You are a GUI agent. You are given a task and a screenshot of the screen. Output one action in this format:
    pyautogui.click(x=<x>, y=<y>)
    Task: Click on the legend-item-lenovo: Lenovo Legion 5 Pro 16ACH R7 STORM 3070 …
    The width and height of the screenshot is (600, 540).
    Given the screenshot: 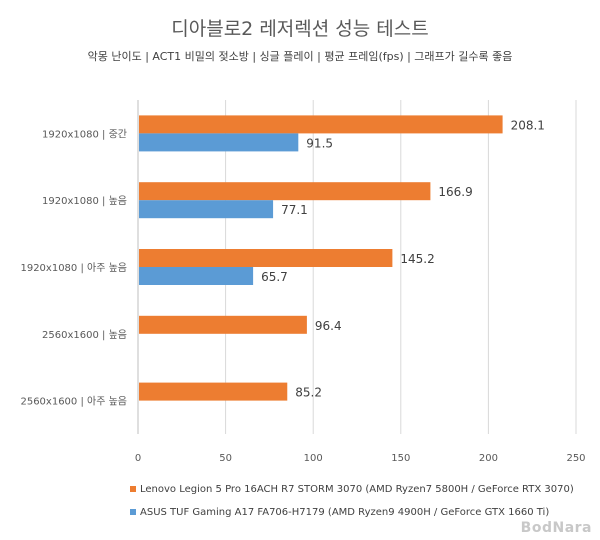 What is the action you would take?
    pyautogui.click(x=352, y=489)
    